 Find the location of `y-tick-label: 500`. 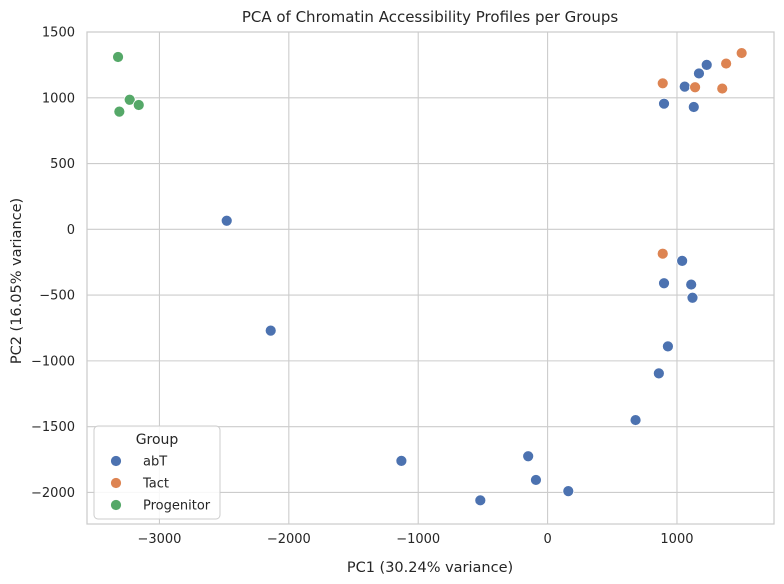

y-tick-label: 500 is located at coordinates (62, 164).